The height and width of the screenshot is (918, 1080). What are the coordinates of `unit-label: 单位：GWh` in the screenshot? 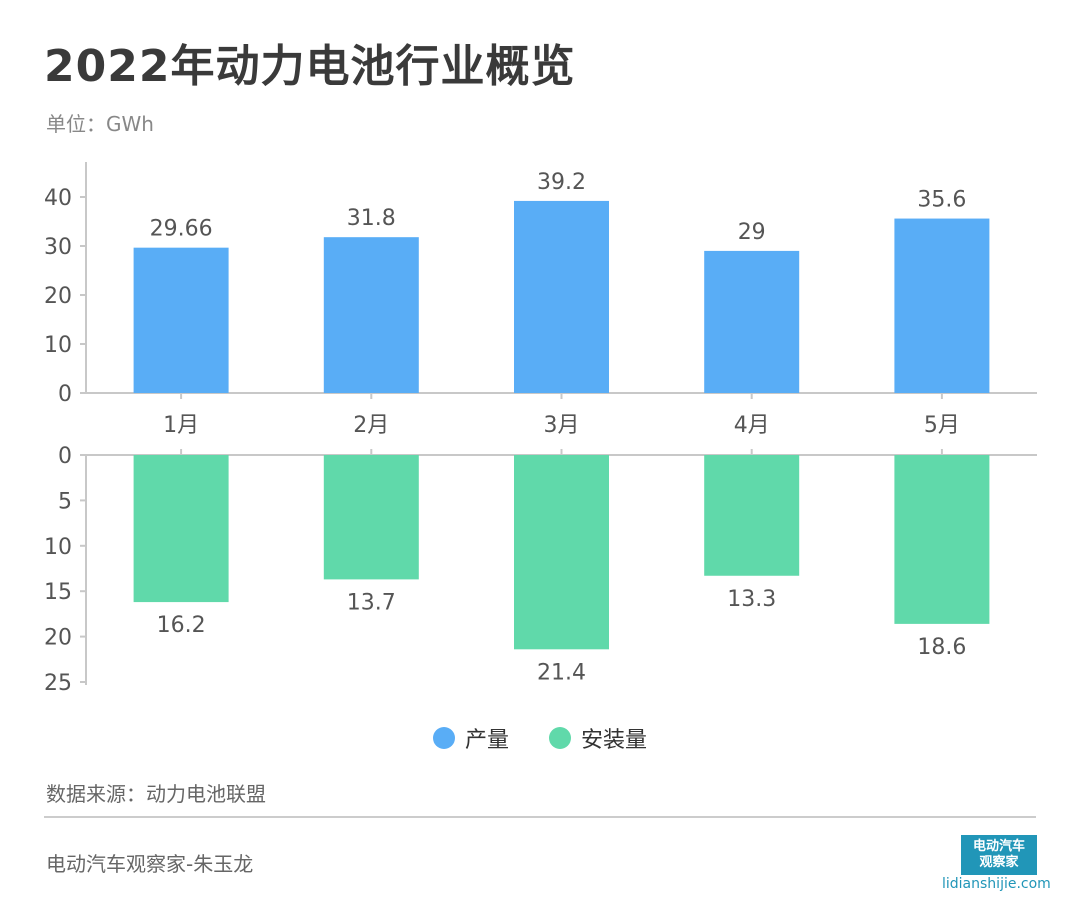 It's located at (100, 124).